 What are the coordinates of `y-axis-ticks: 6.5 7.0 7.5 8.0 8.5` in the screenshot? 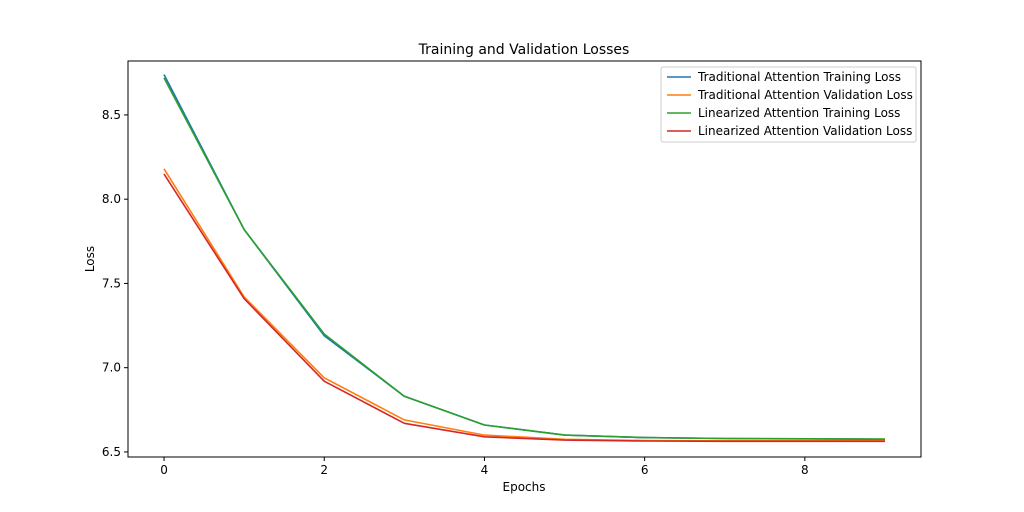 It's located at (115, 283).